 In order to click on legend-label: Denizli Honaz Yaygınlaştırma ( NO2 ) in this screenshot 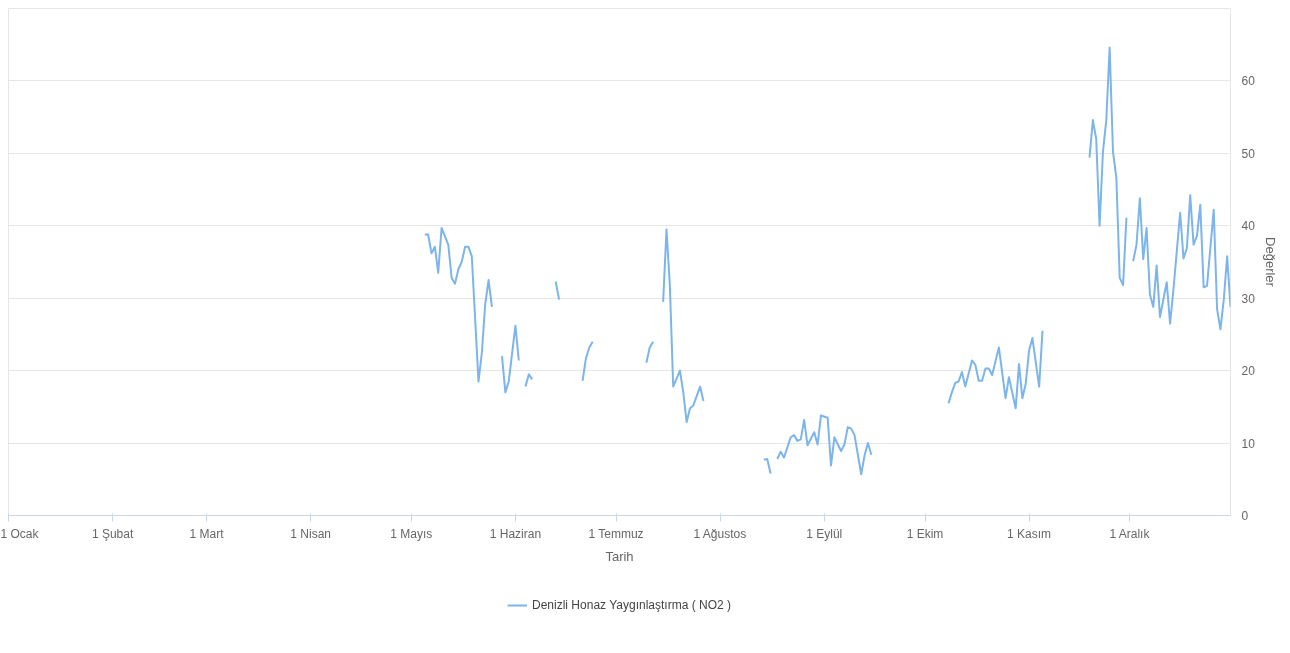, I will do `click(631, 605)`.